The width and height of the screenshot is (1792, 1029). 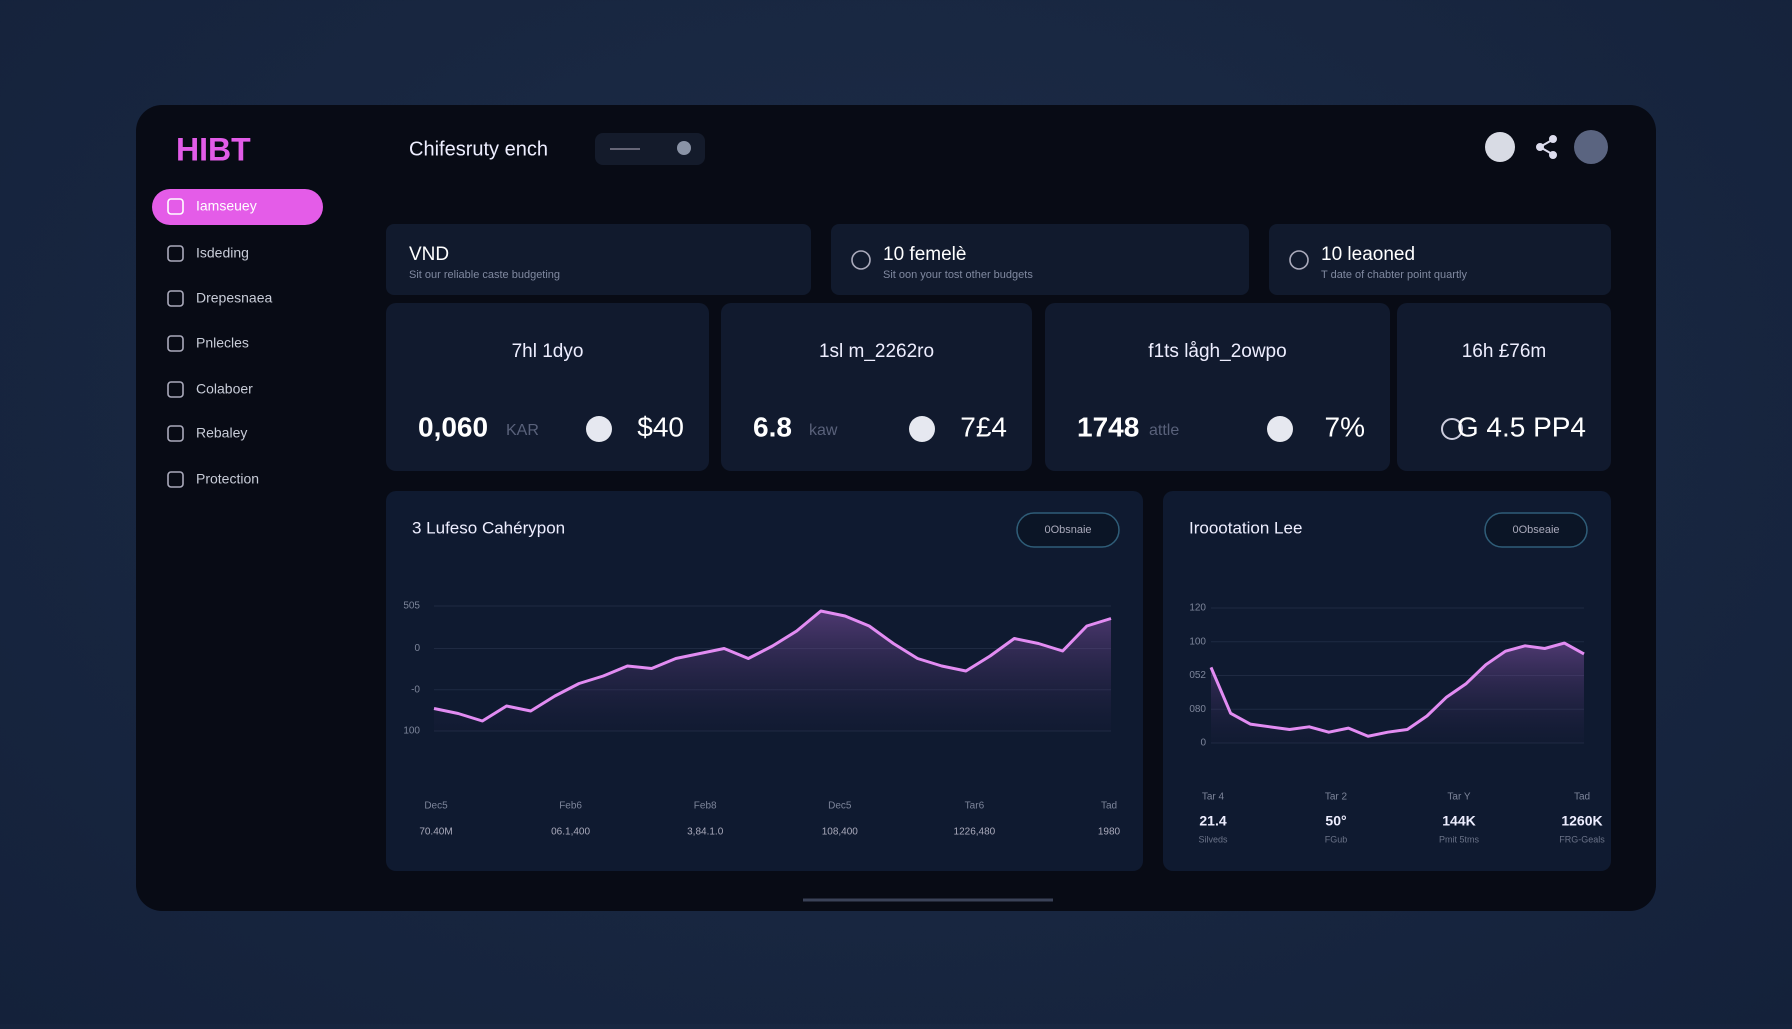 What do you see at coordinates (213, 149) in the screenshot?
I see `logo: HIBT` at bounding box center [213, 149].